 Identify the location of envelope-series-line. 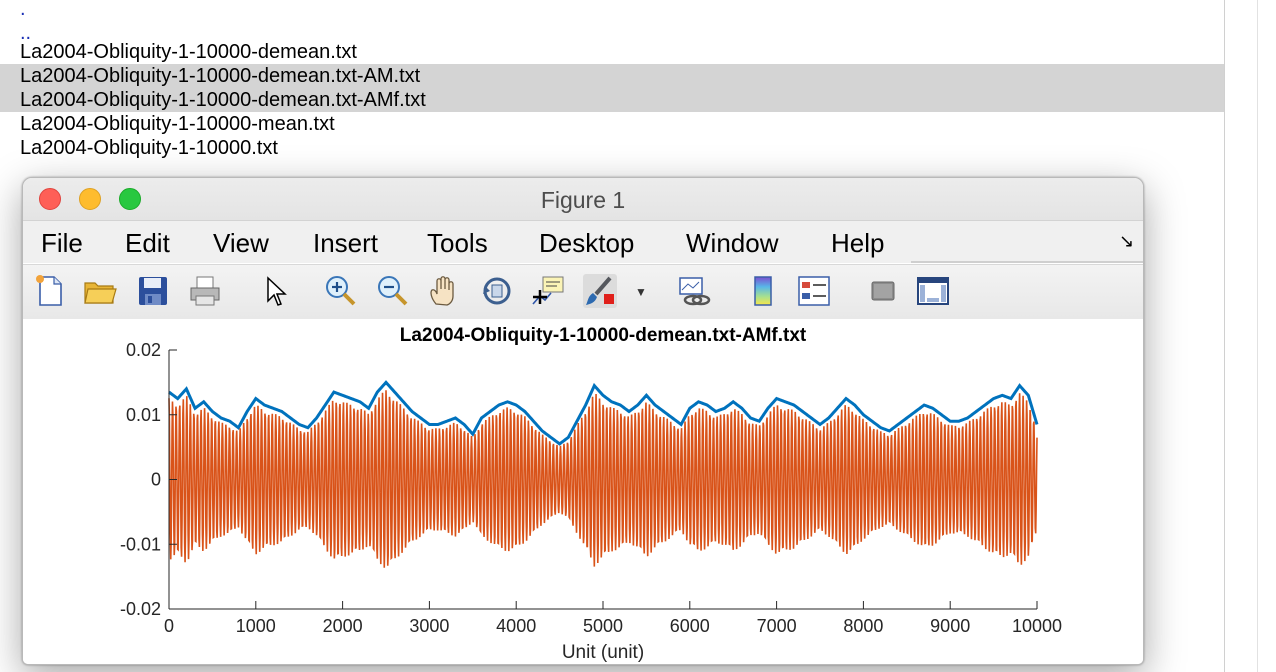
(603, 413).